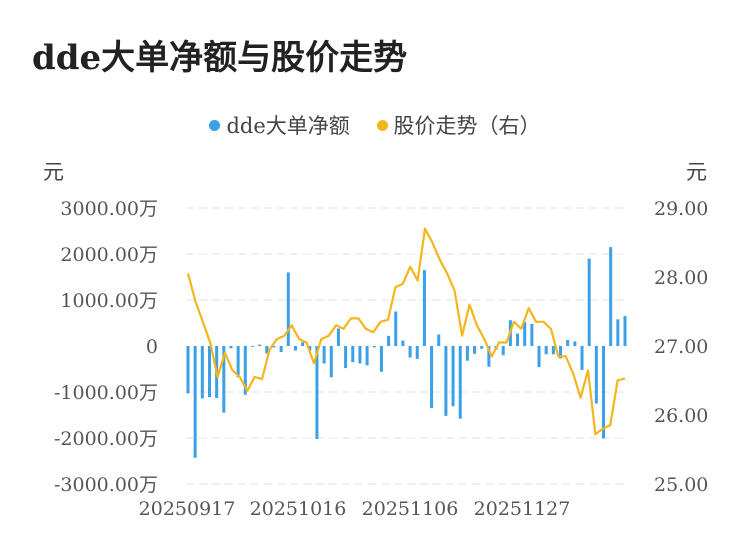 The height and width of the screenshot is (558, 750). I want to click on y-right-tick-label: 27.00, so click(681, 347).